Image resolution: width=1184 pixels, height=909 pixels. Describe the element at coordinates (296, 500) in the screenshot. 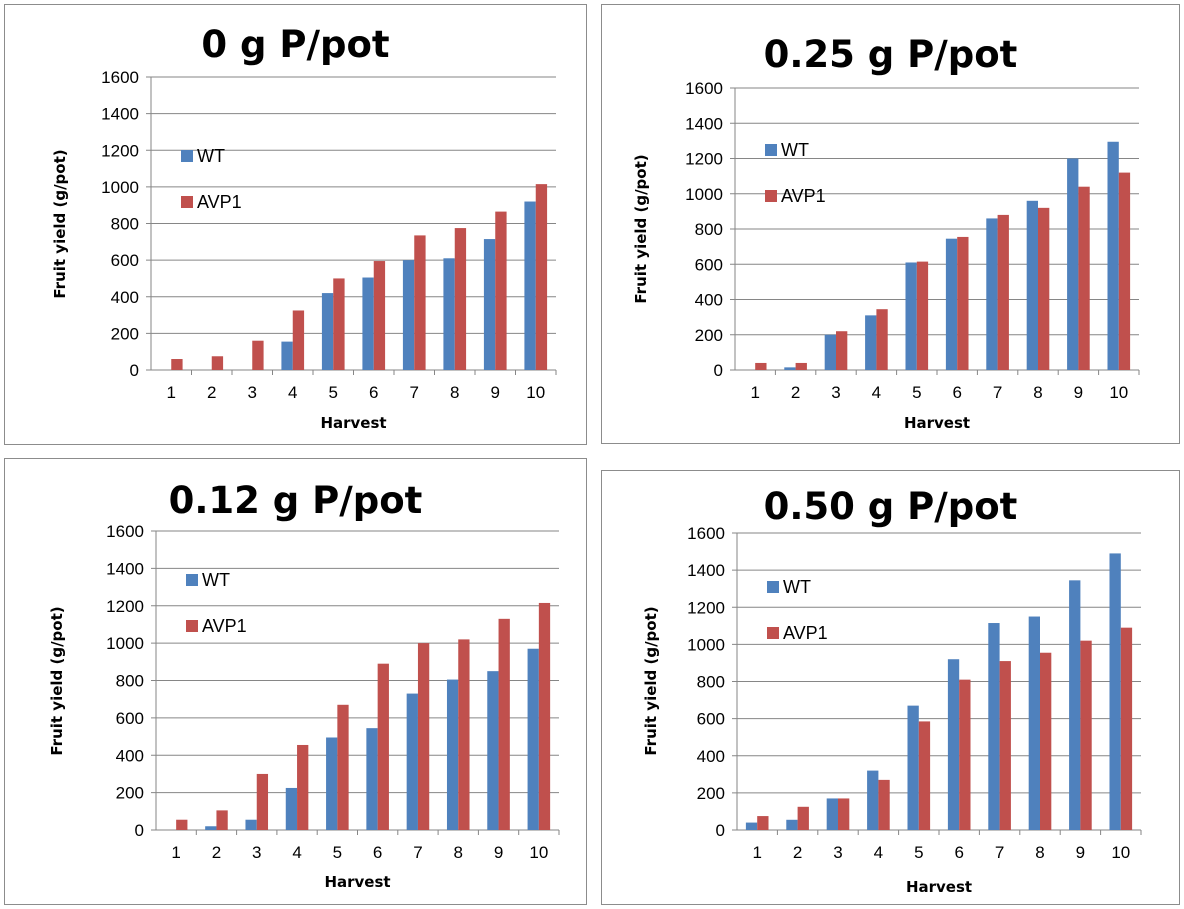

I see `chart-title: 0.12 g P/pot` at that location.